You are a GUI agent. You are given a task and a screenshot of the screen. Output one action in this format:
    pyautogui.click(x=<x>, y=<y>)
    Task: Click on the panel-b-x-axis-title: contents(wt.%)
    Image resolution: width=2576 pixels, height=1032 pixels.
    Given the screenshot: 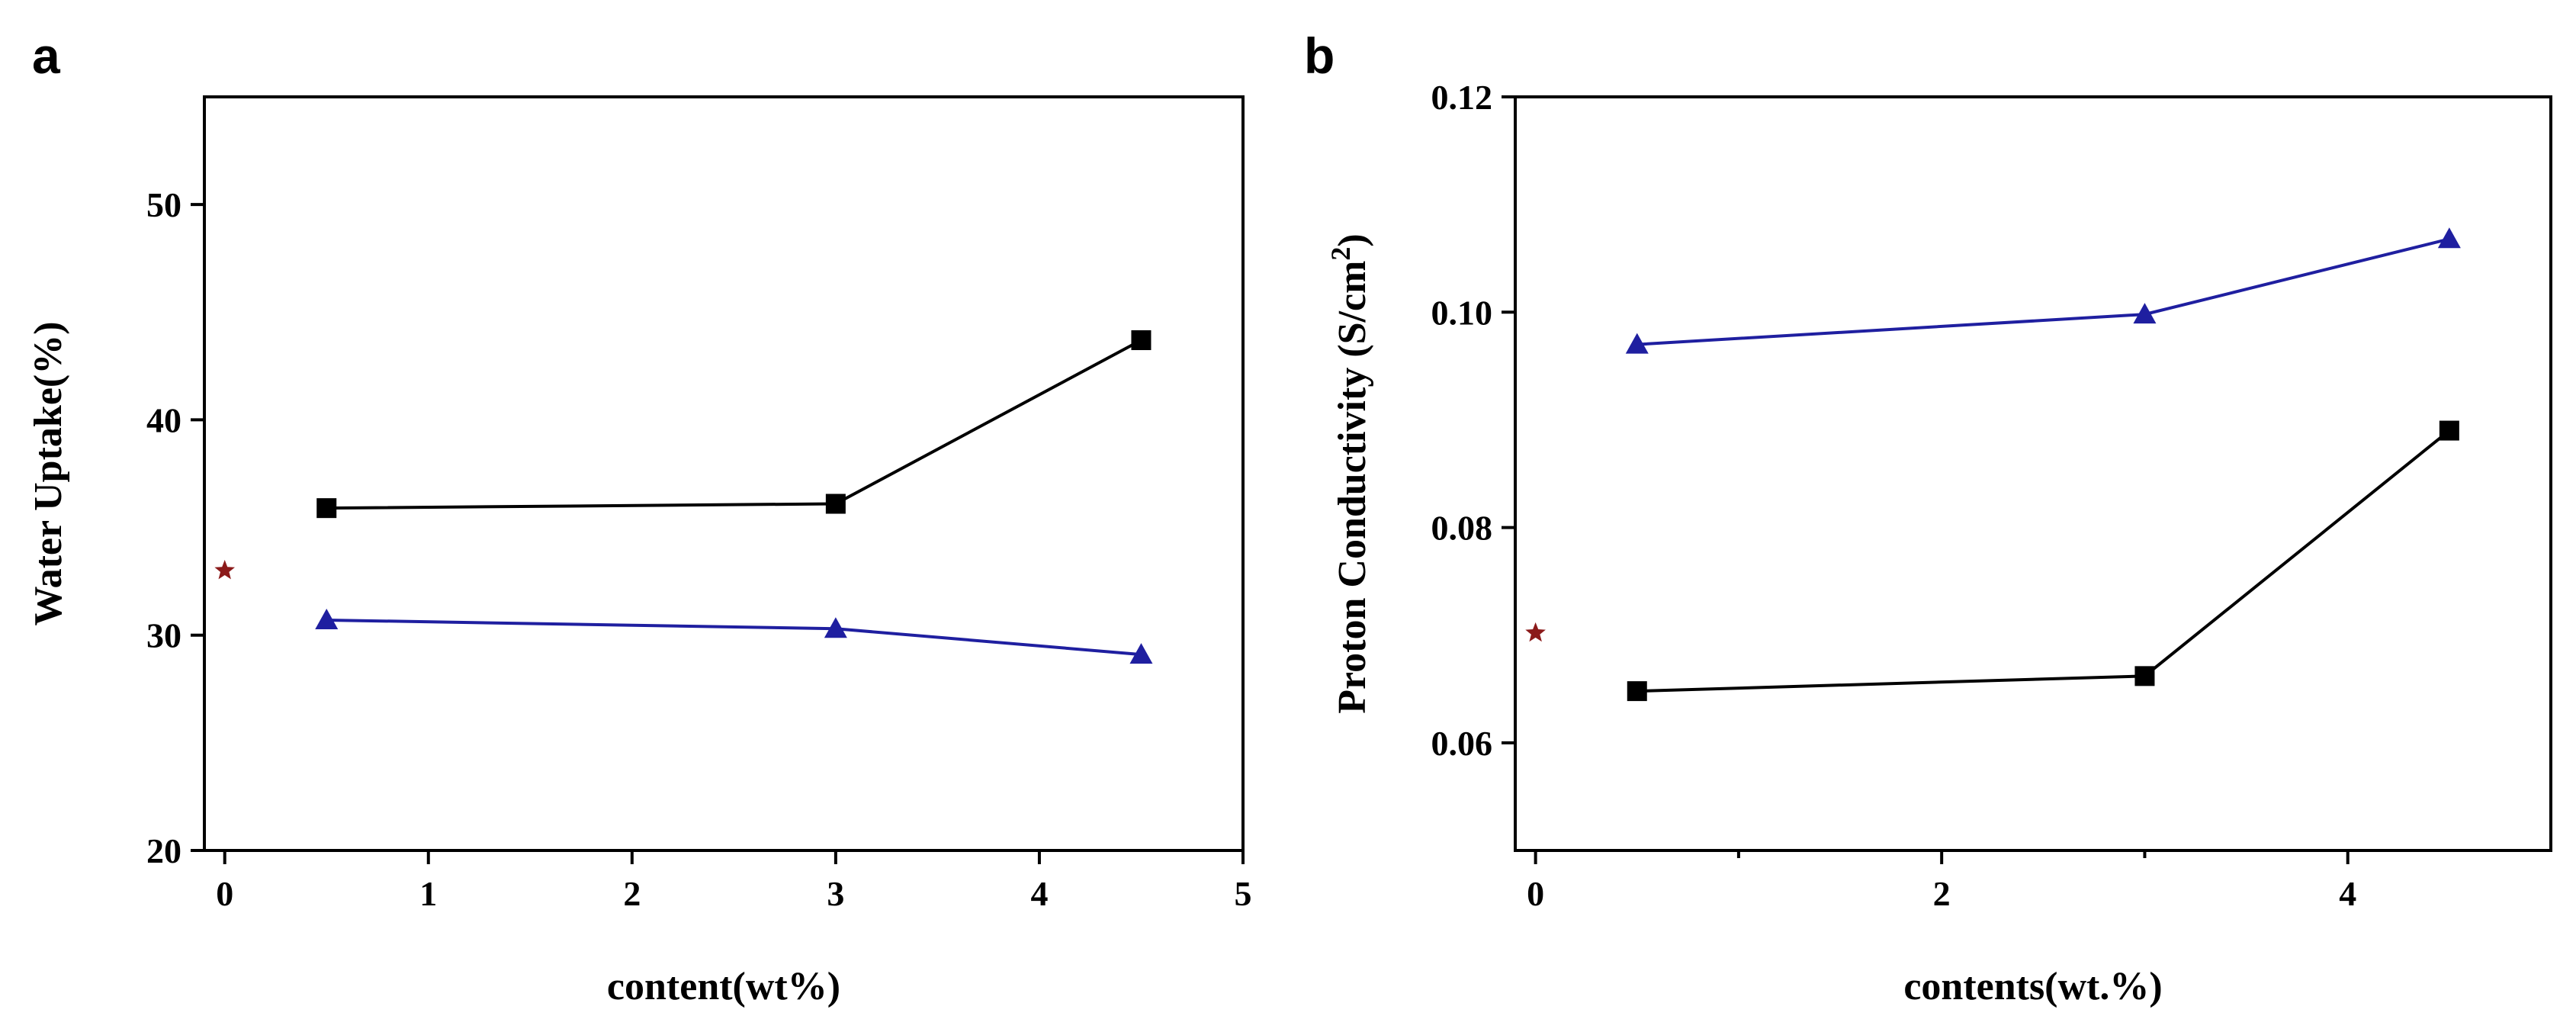 What is the action you would take?
    pyautogui.click(x=2032, y=986)
    